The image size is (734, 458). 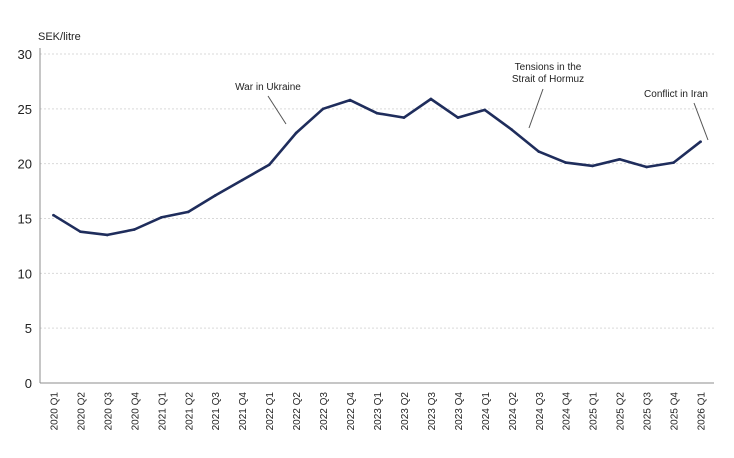 What do you see at coordinates (540, 411) in the screenshot?
I see `x-tick-label: 2024 Q3` at bounding box center [540, 411].